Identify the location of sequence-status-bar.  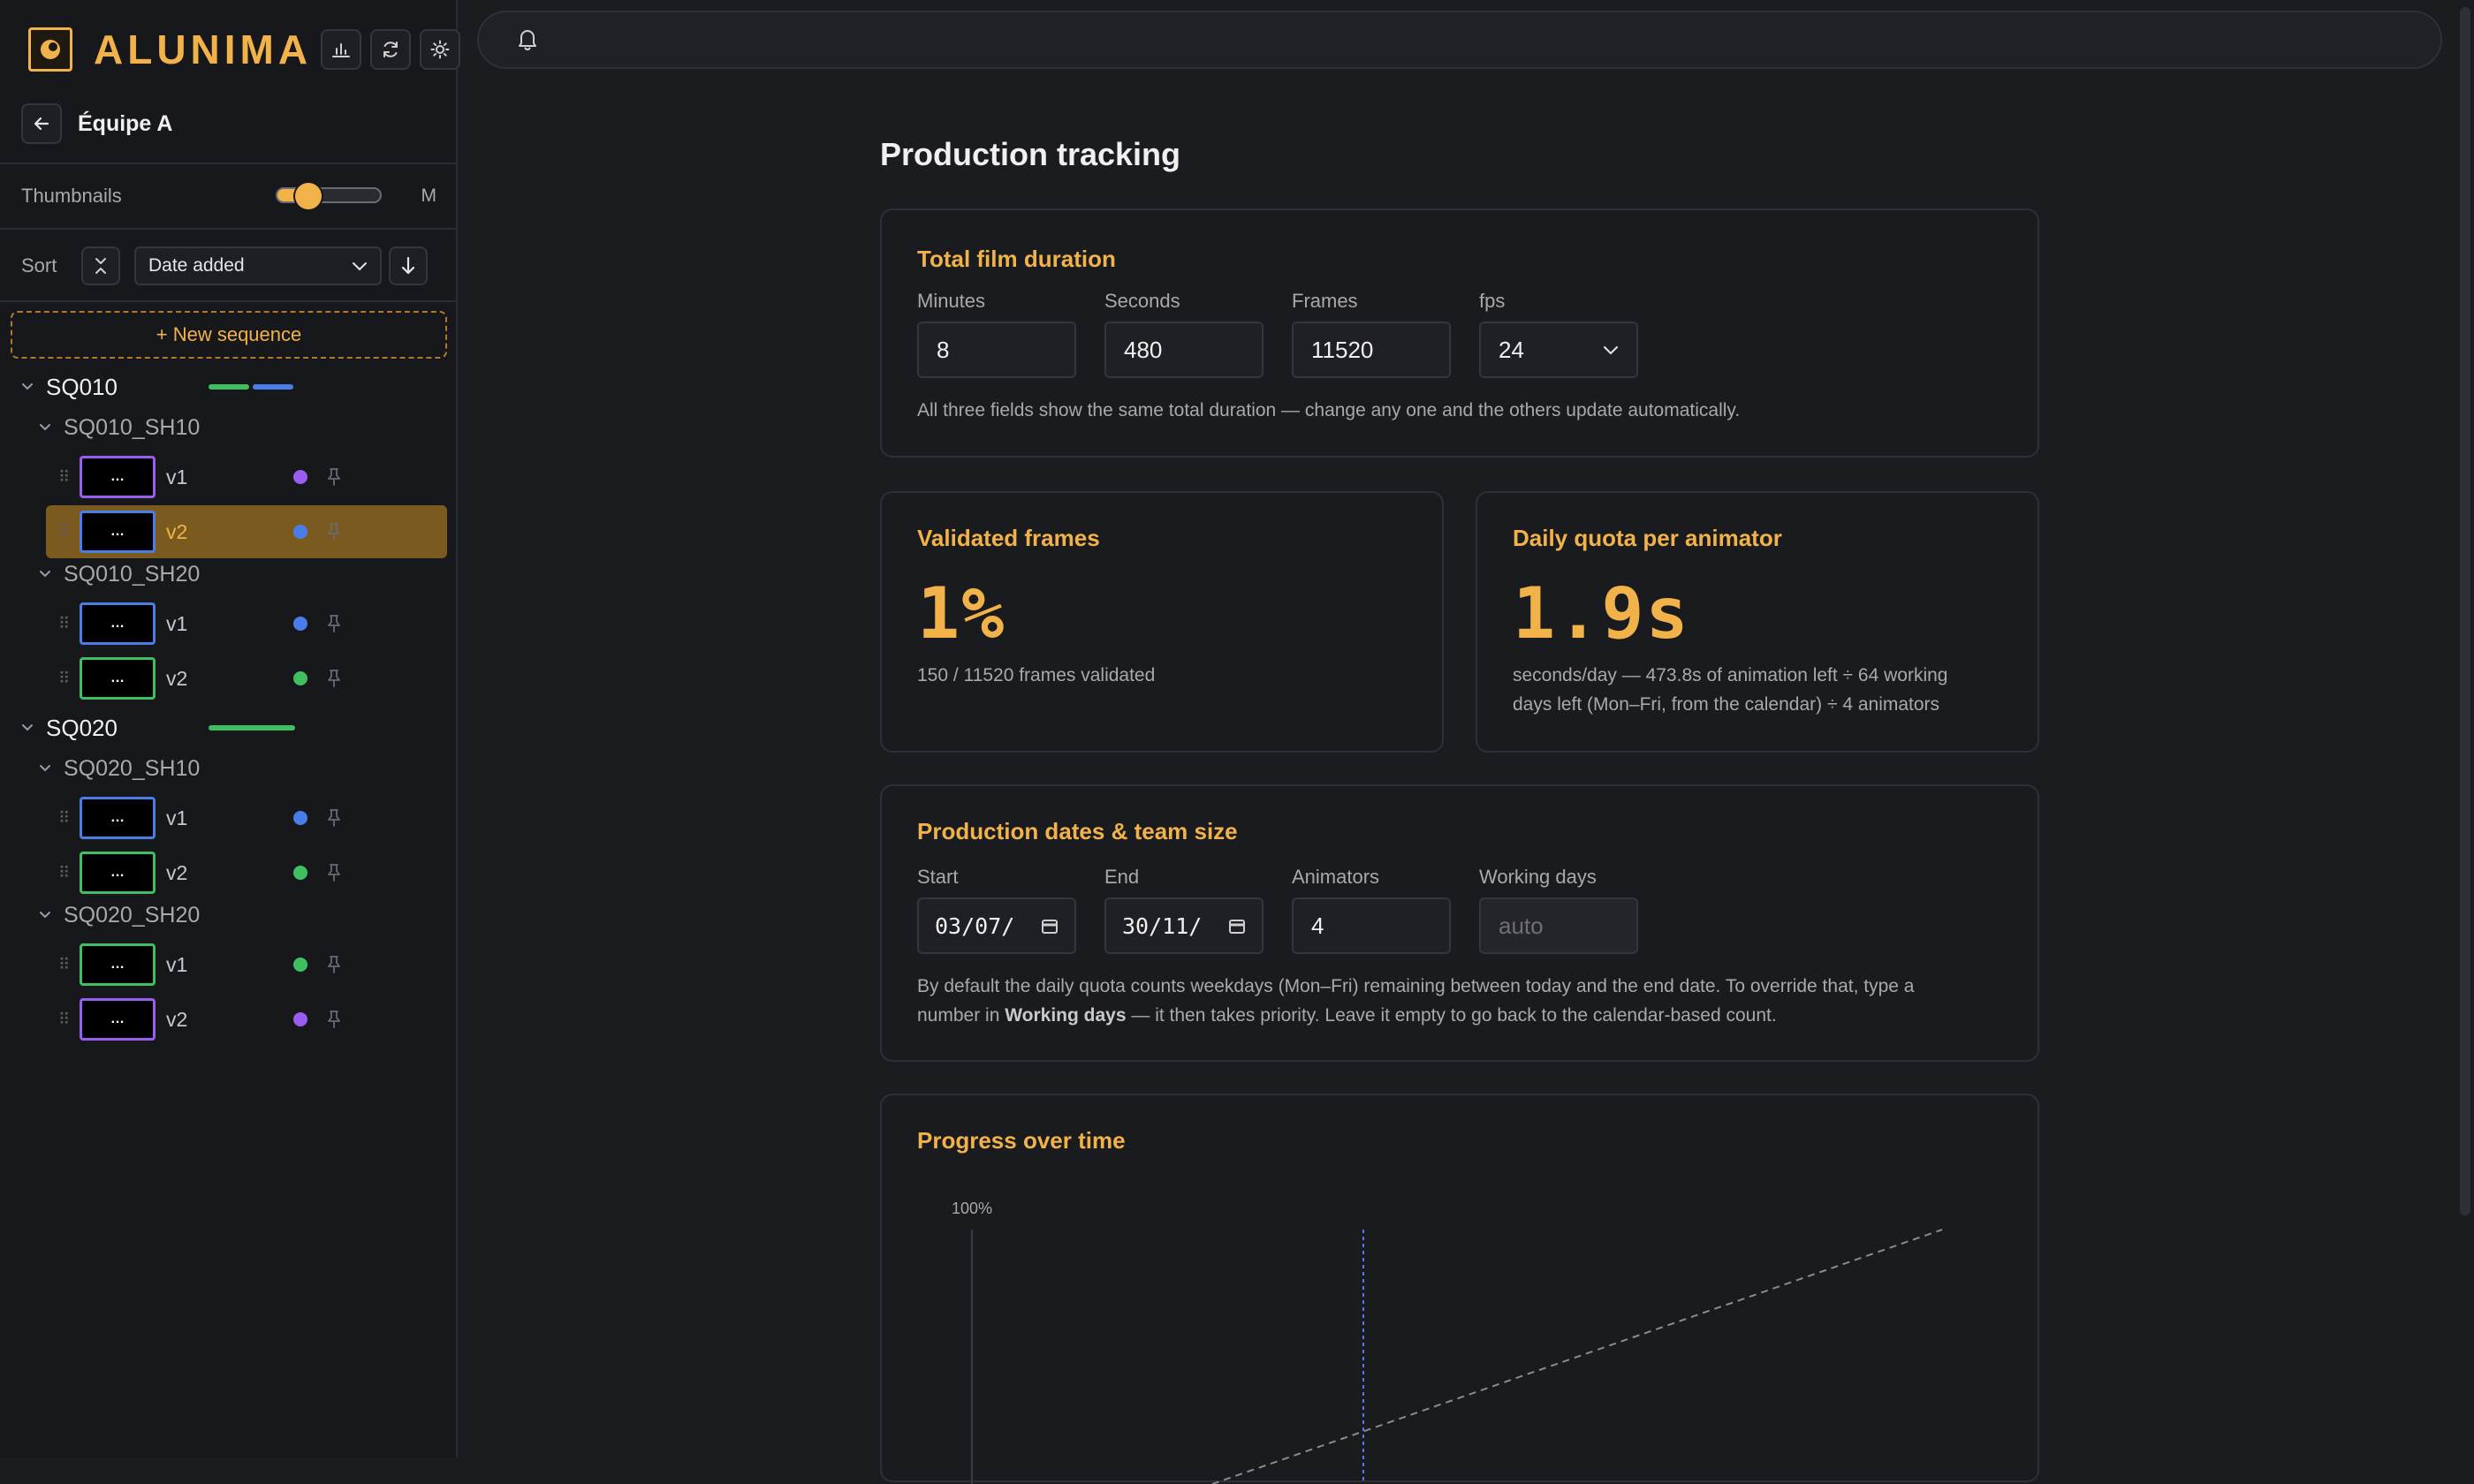
(251, 387).